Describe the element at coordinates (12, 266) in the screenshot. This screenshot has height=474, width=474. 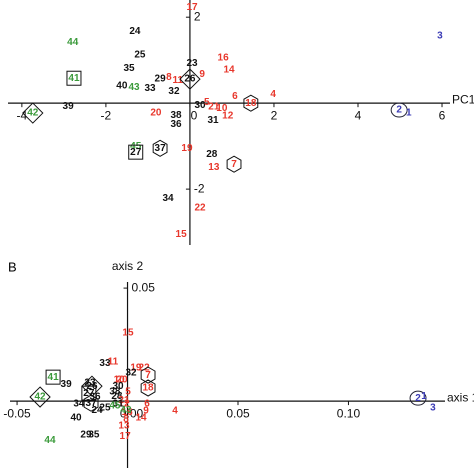
I see `panel-label: B` at that location.